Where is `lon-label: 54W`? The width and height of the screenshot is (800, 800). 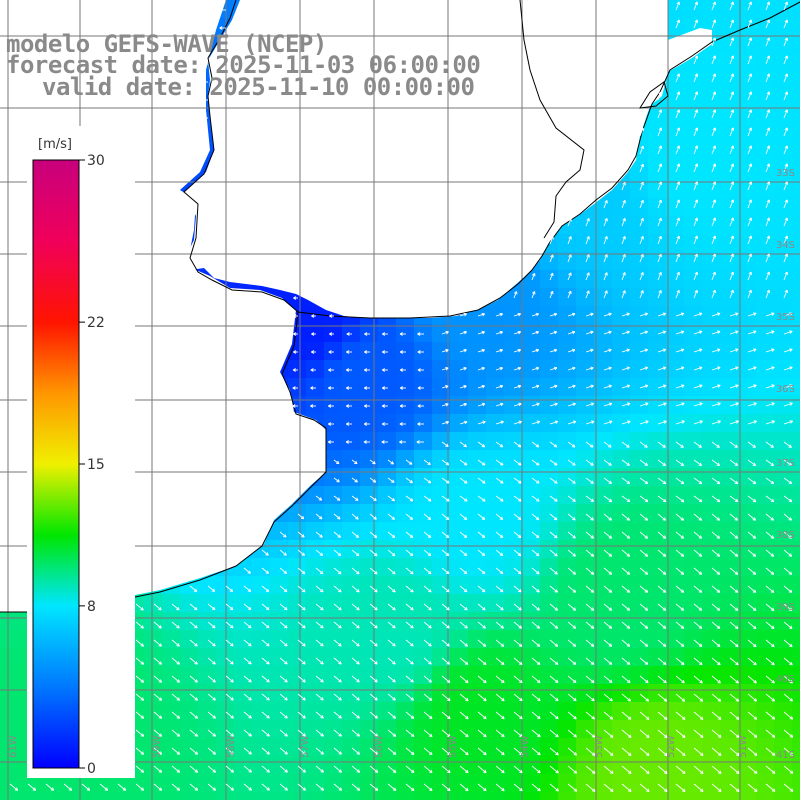
lon-label: 54W is located at coordinates (525, 746).